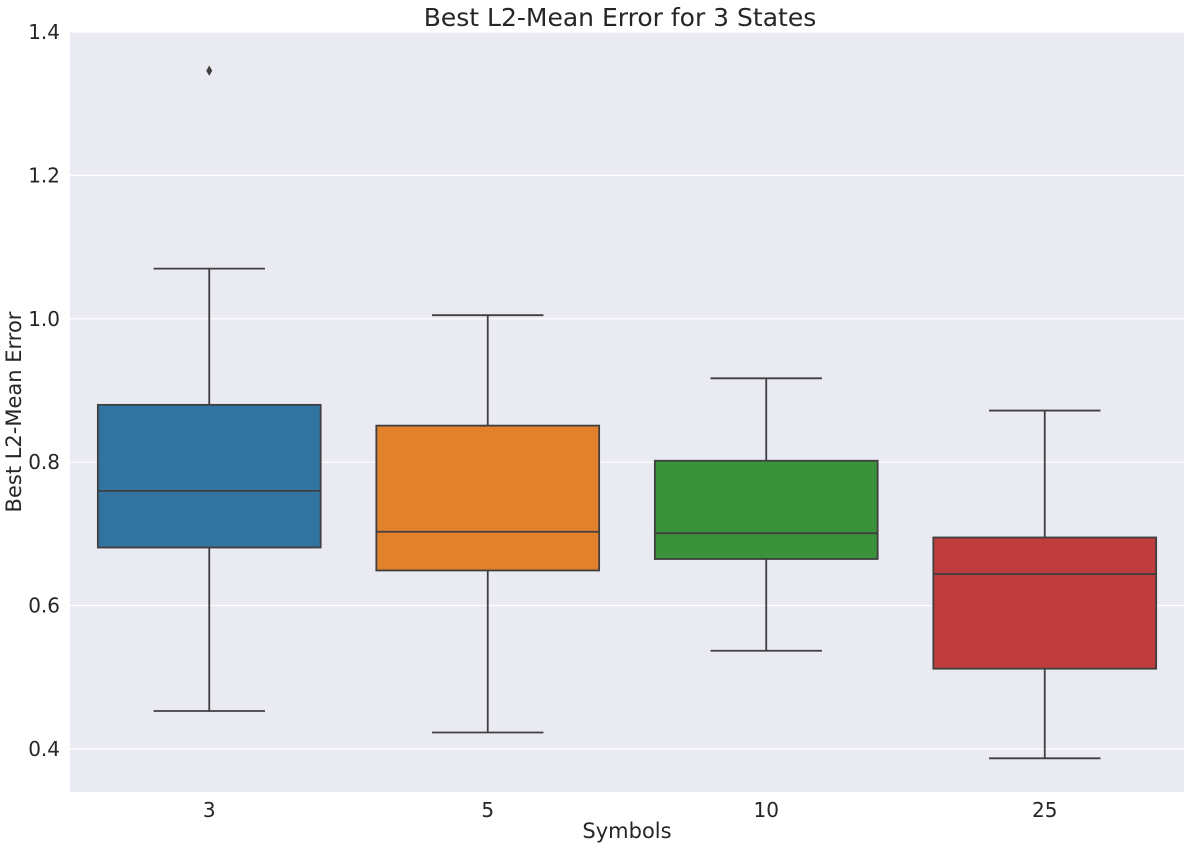 The height and width of the screenshot is (849, 1192). Describe the element at coordinates (44, 390) in the screenshot. I see `y-tick-labels: 0.4 0.6 0.8 1.0 1.2 1.4` at that location.